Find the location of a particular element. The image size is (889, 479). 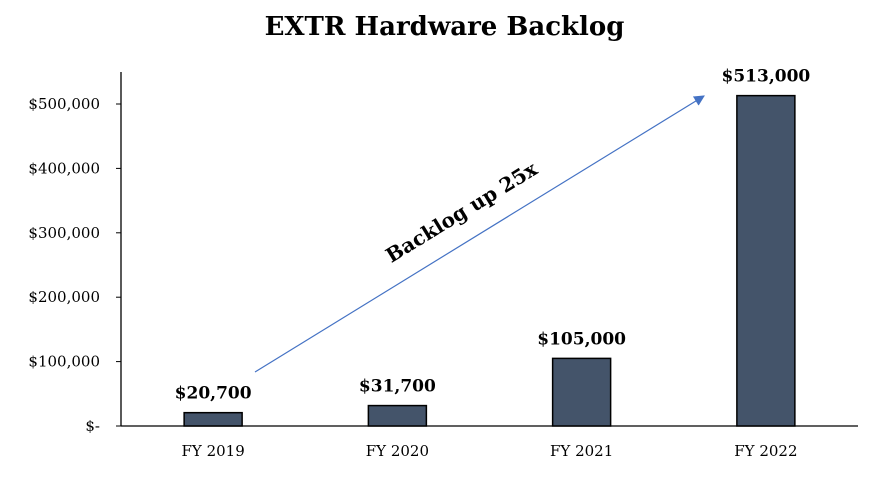

data-label: $20,700 is located at coordinates (213, 394).